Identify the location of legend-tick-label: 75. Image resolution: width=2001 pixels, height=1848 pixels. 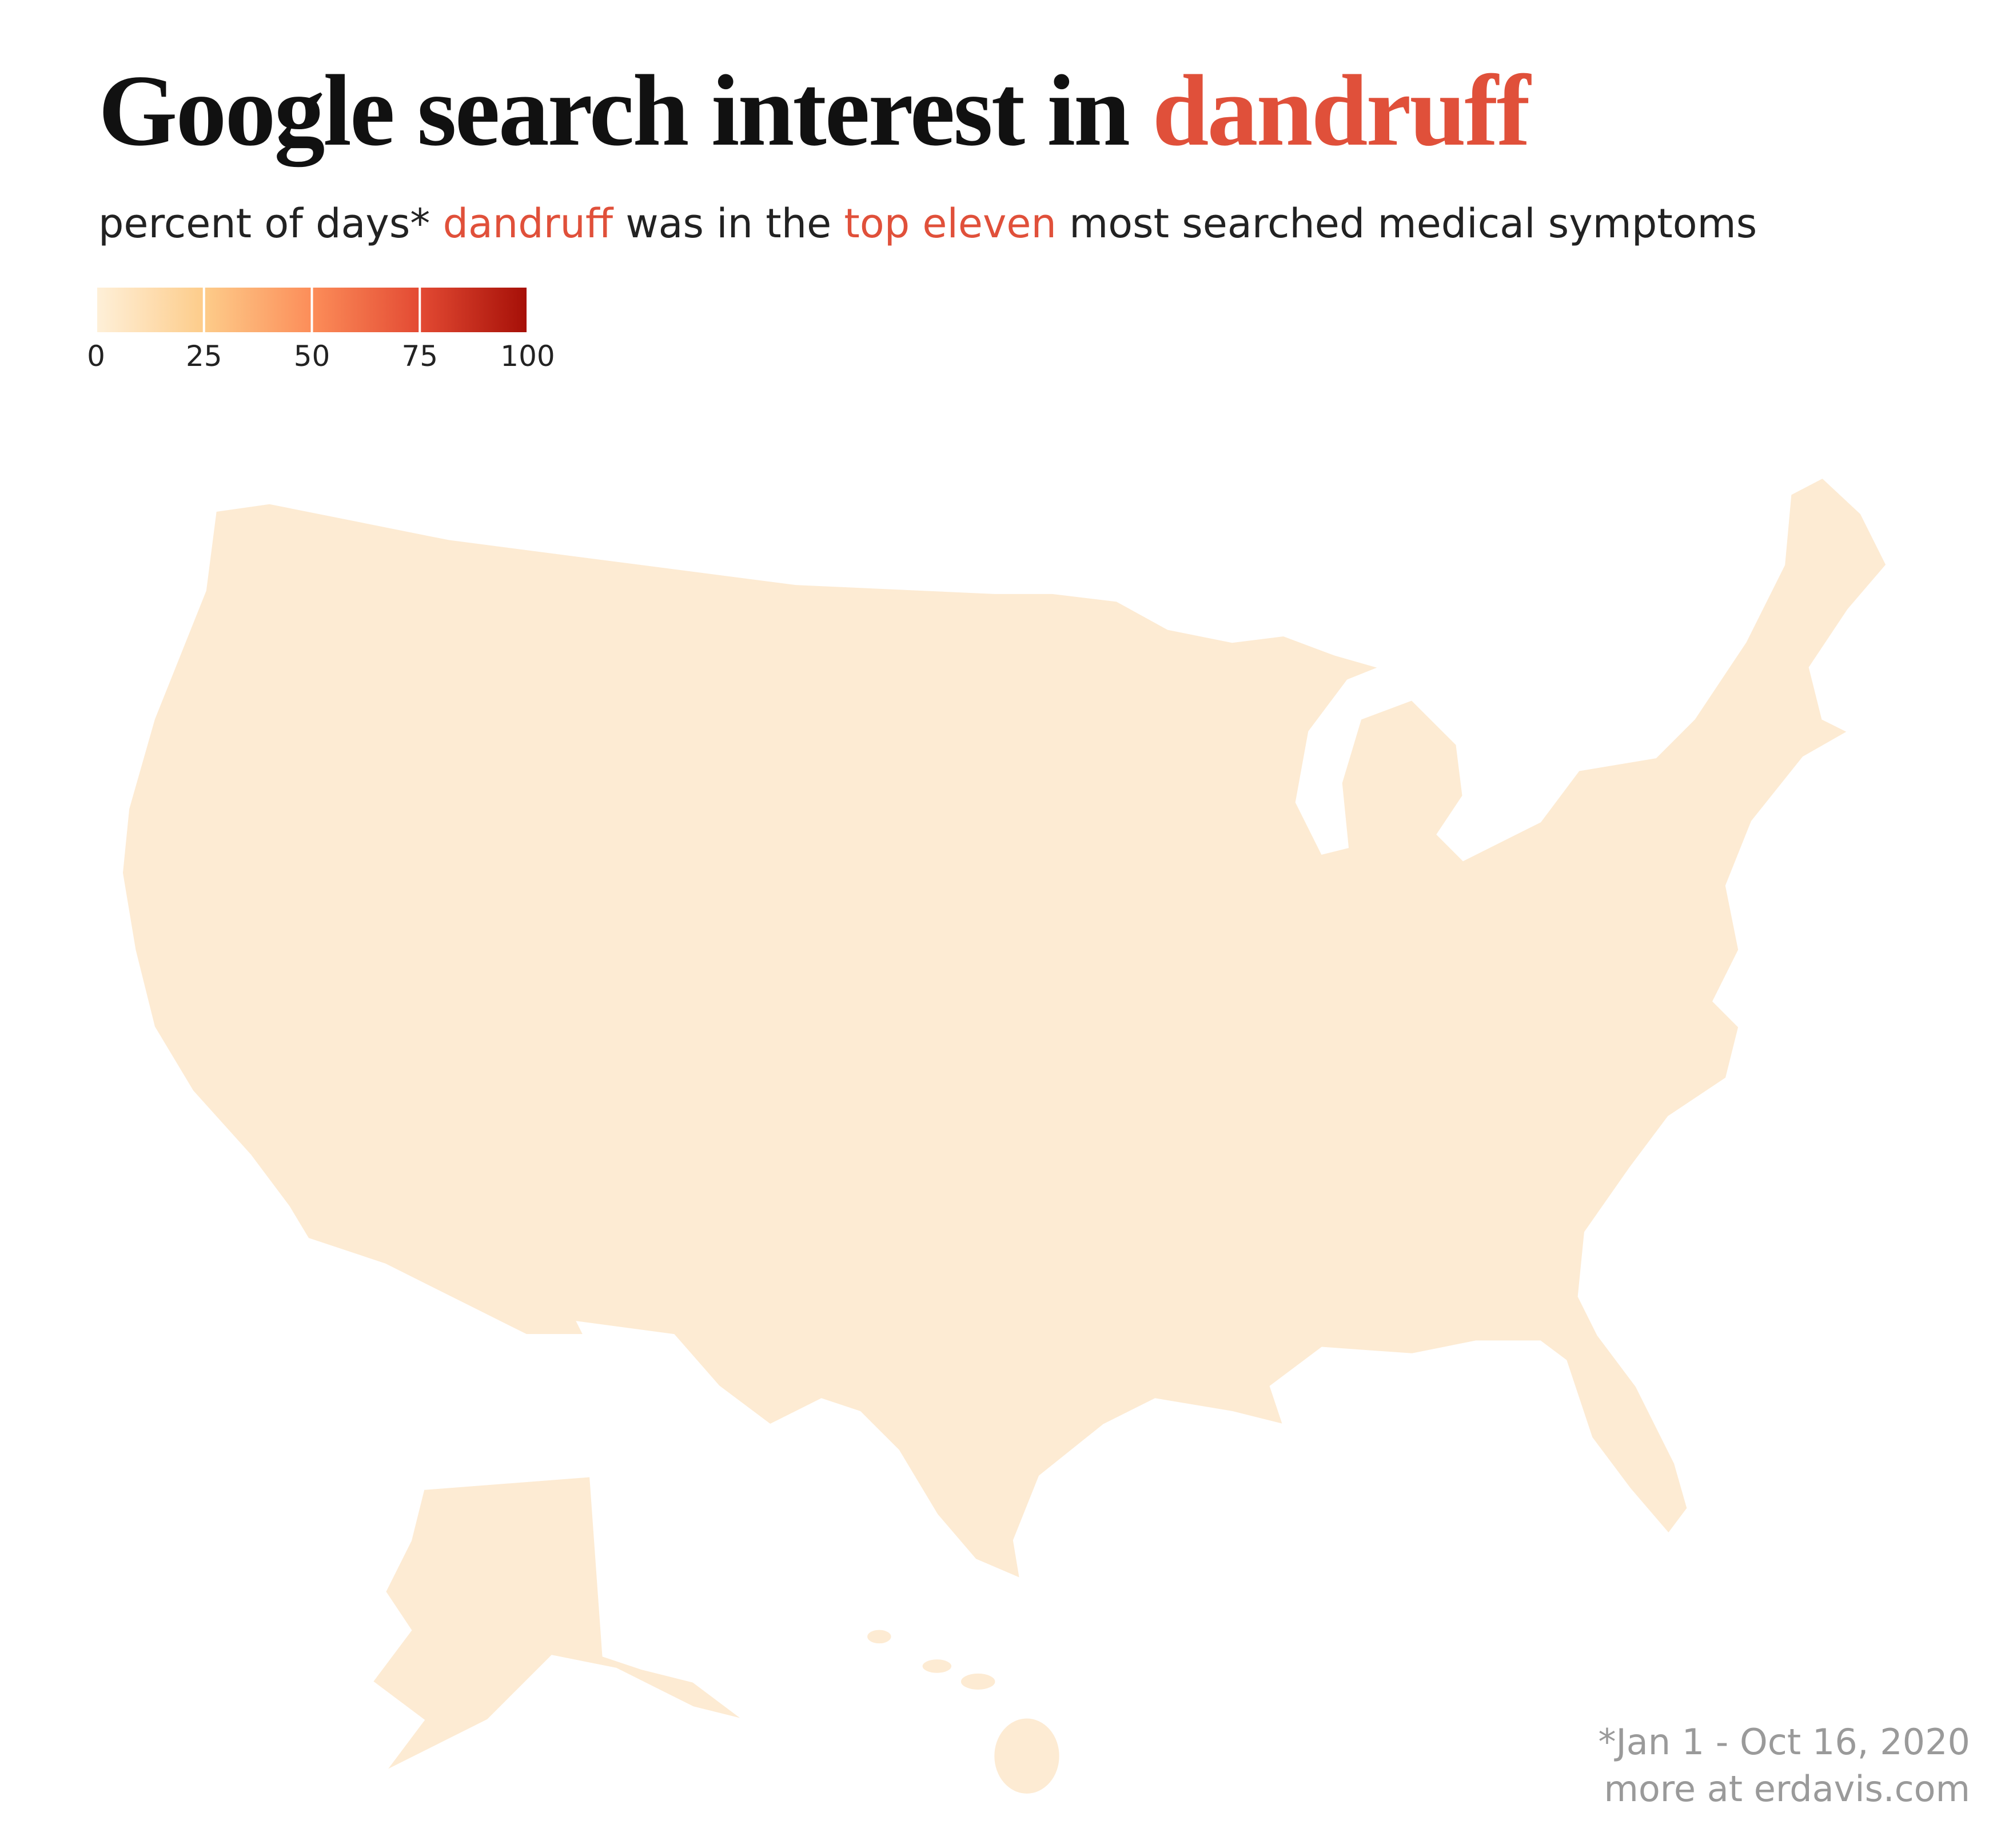
(420, 356).